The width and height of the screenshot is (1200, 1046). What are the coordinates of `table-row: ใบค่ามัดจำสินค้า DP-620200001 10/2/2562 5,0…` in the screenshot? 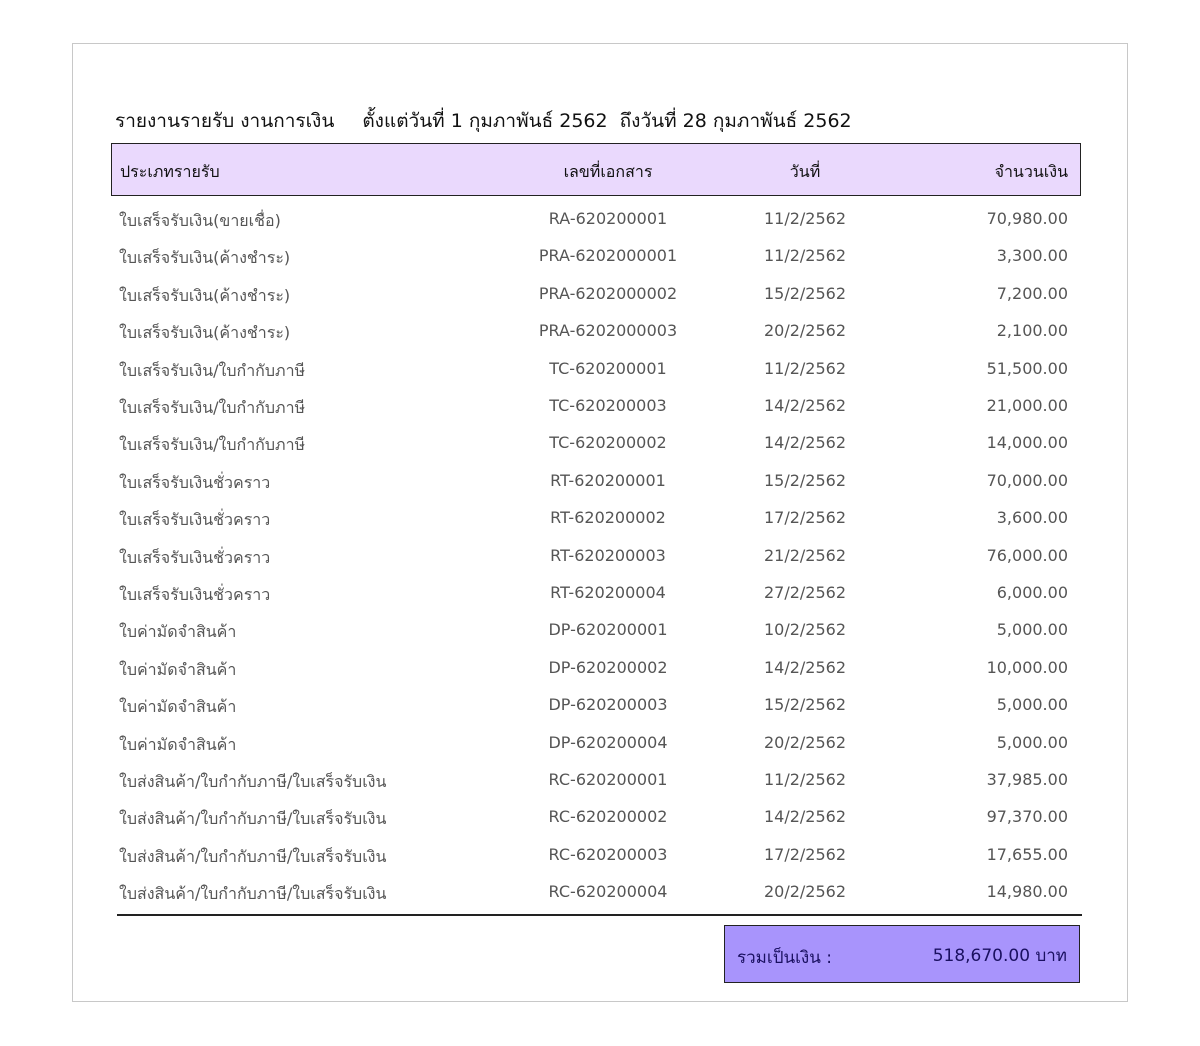 It's located at (600, 638).